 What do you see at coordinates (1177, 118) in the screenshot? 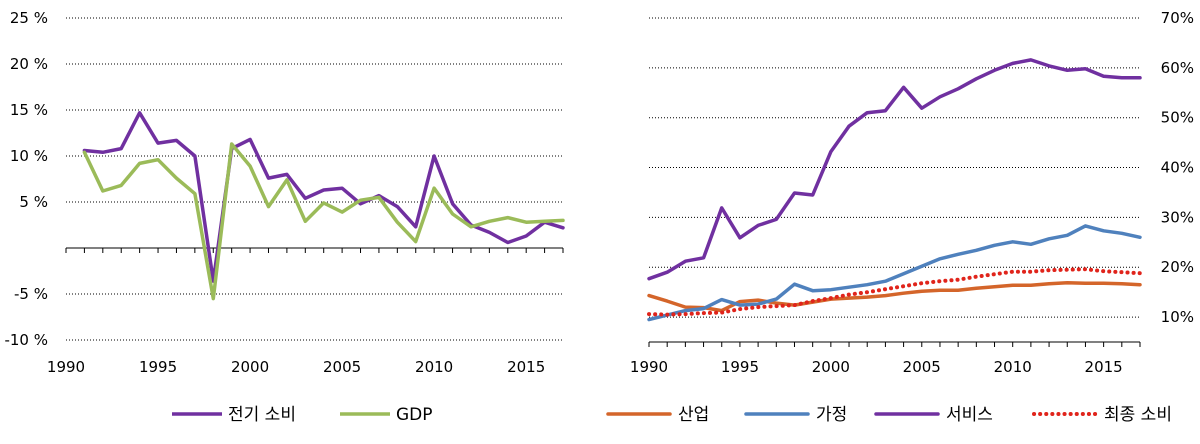
I see `y-tick-label: 50%` at bounding box center [1177, 118].